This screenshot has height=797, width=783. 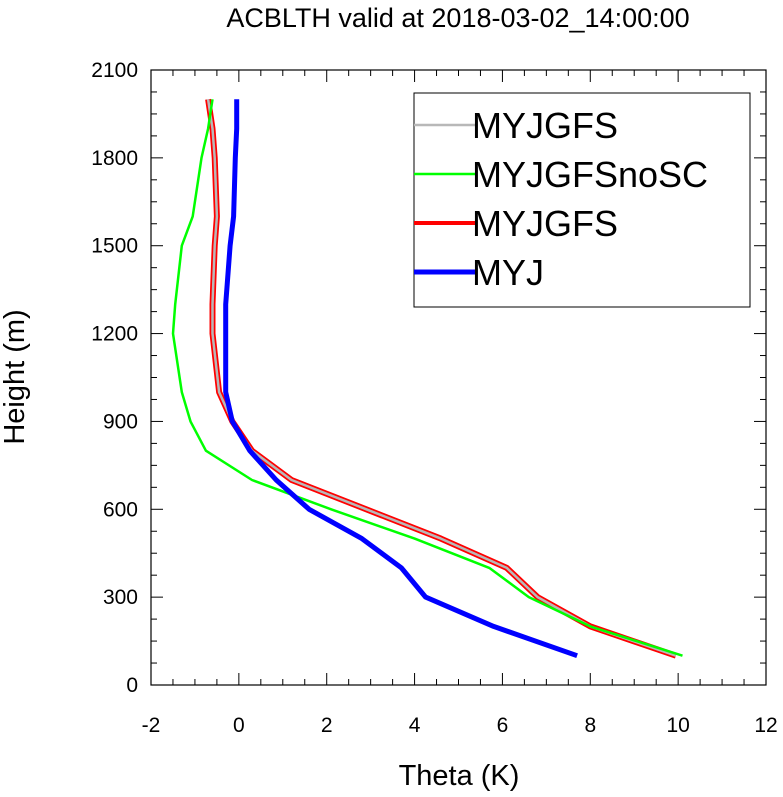 What do you see at coordinates (545, 223) in the screenshot?
I see `legend-label-myjgfs-red: MYJGFS` at bounding box center [545, 223].